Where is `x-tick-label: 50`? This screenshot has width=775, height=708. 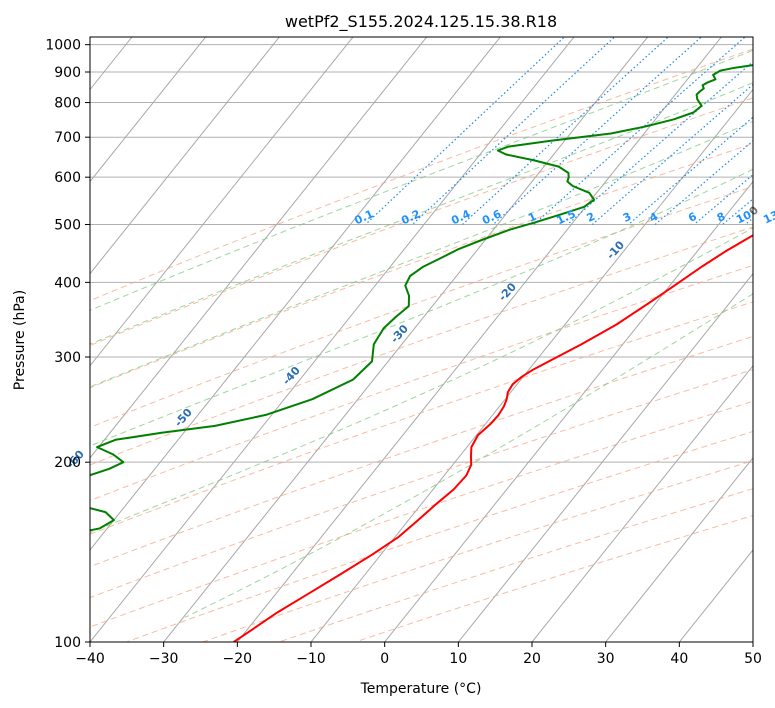 x-tick-label: 50 is located at coordinates (753, 659).